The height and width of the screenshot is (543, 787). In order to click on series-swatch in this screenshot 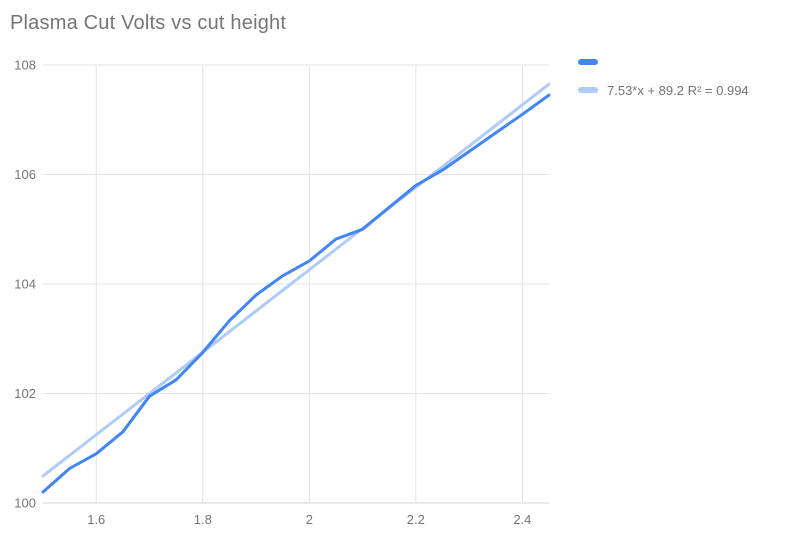, I will do `click(588, 62)`.